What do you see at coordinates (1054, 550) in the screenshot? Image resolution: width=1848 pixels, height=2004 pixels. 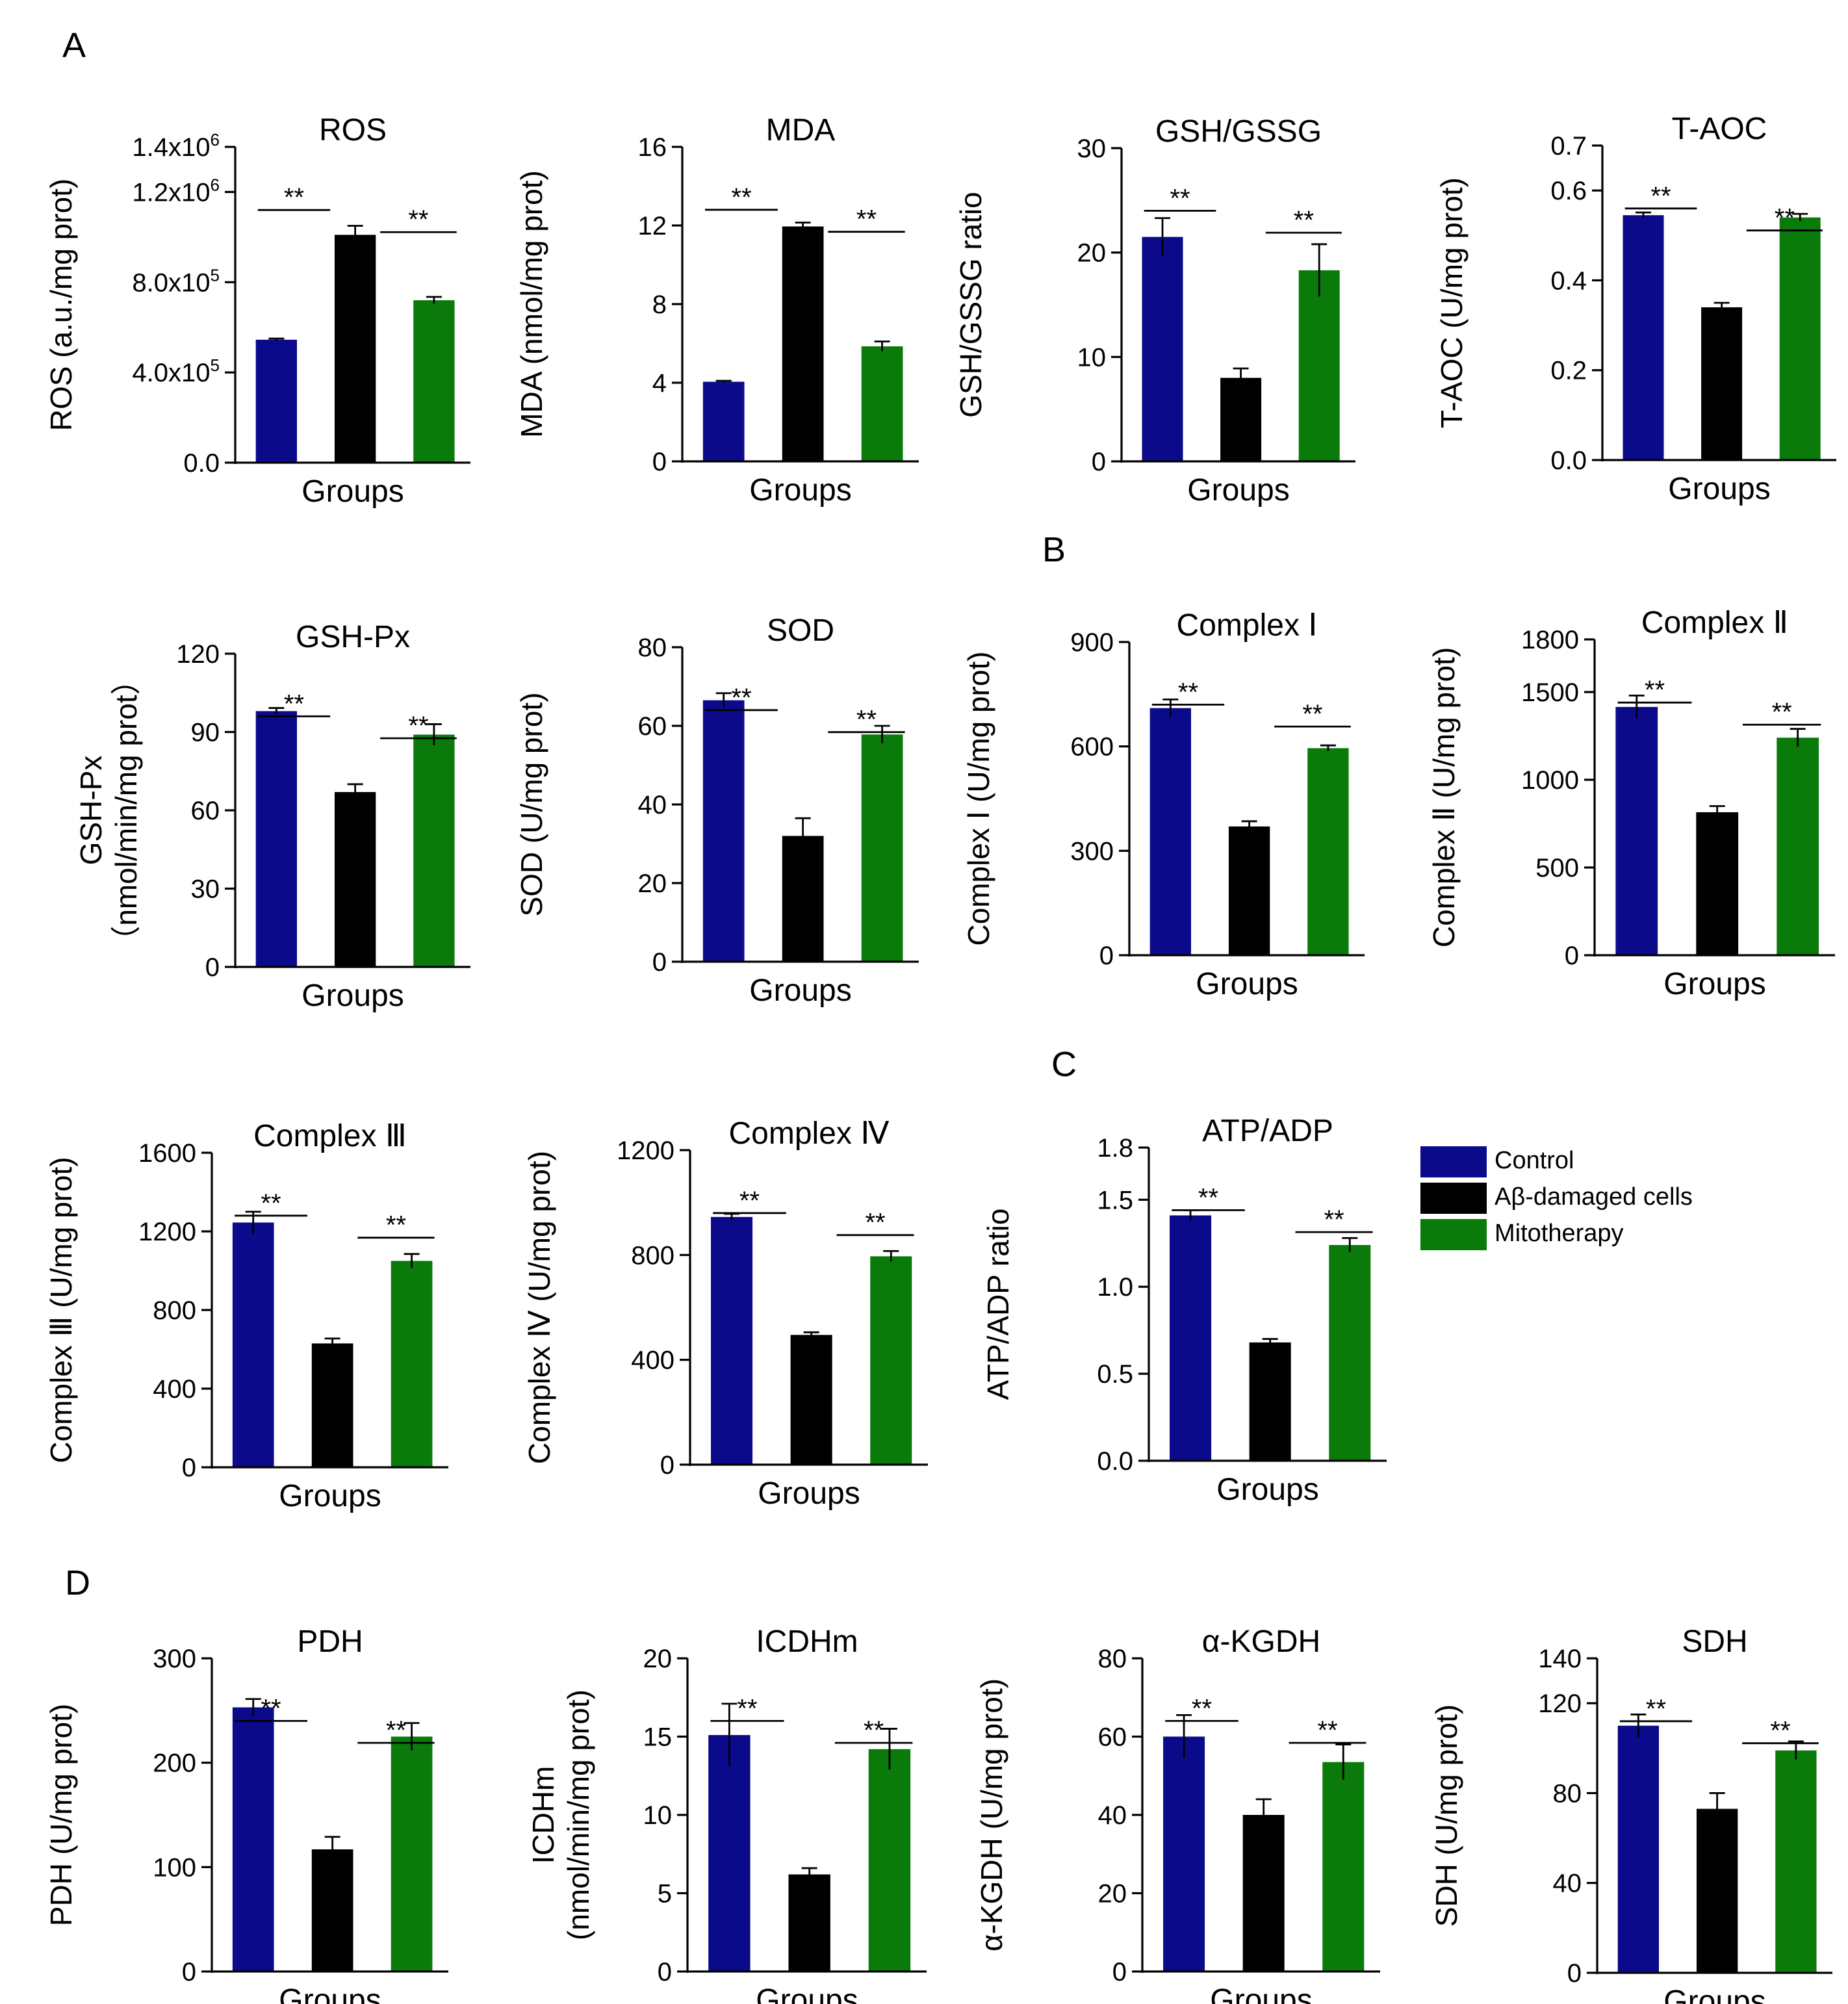 I see `panel-label-b: B` at bounding box center [1054, 550].